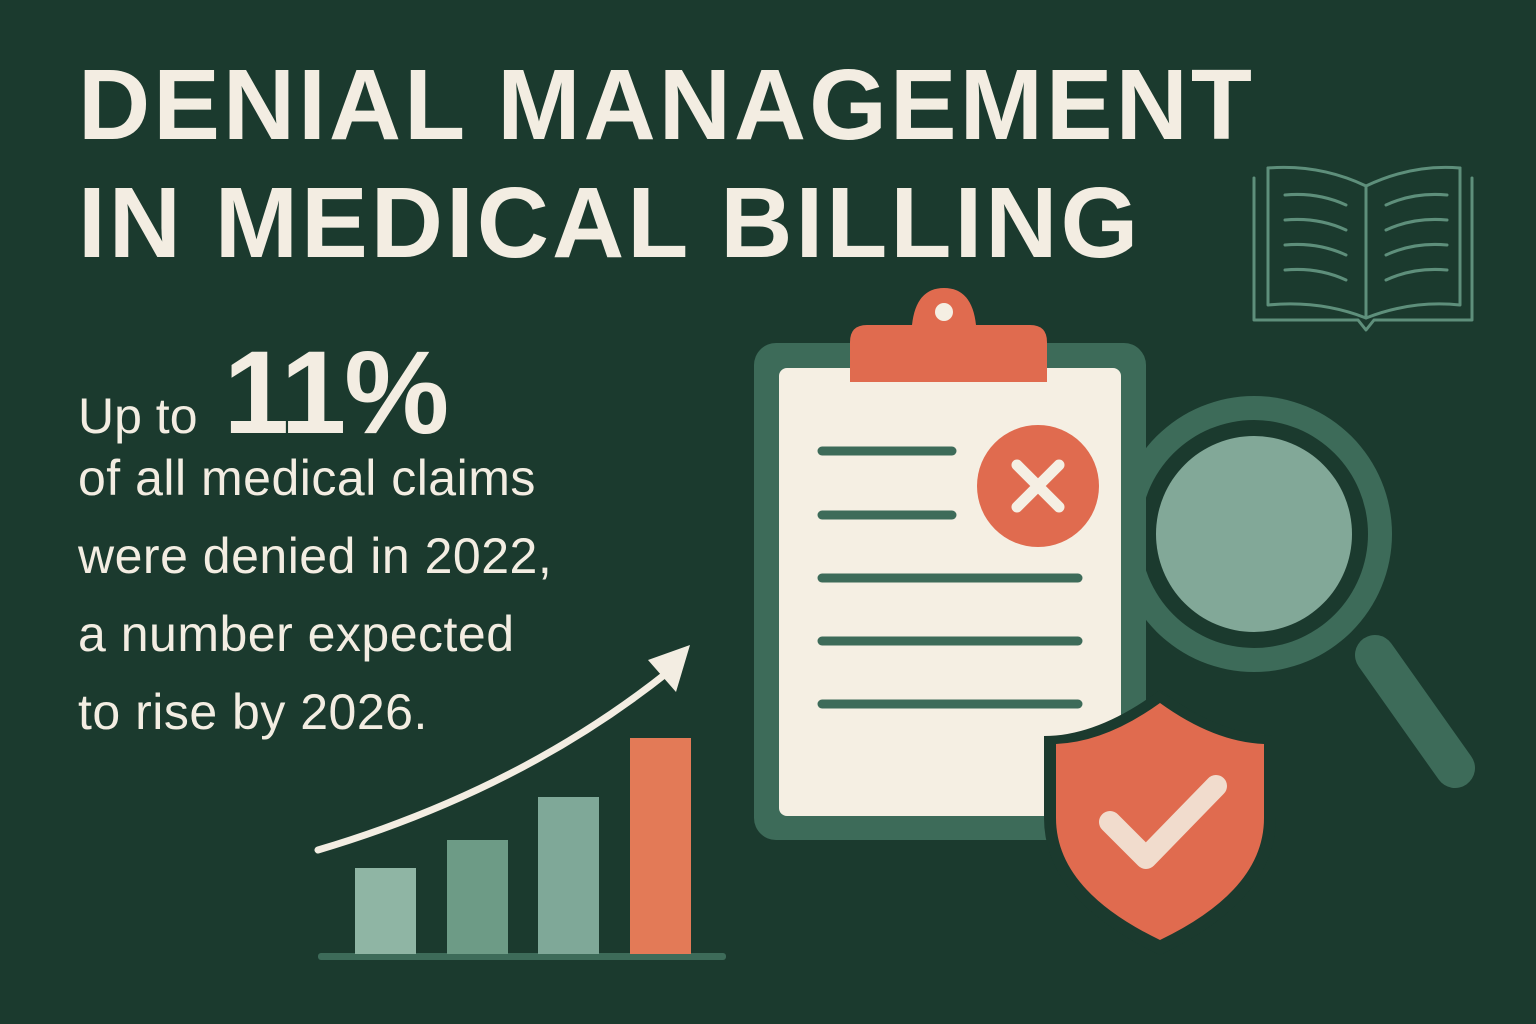 This screenshot has height=1024, width=1536. Describe the element at coordinates (666, 105) in the screenshot. I see `title-line-1: DENIAL MANAGEMENT` at that location.